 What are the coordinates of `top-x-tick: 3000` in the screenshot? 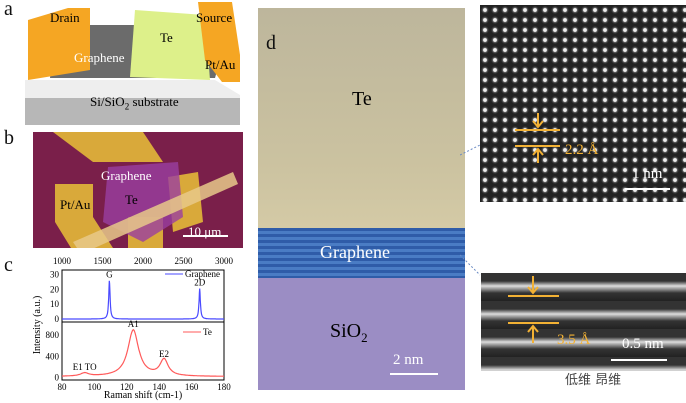 It's located at (224, 261).